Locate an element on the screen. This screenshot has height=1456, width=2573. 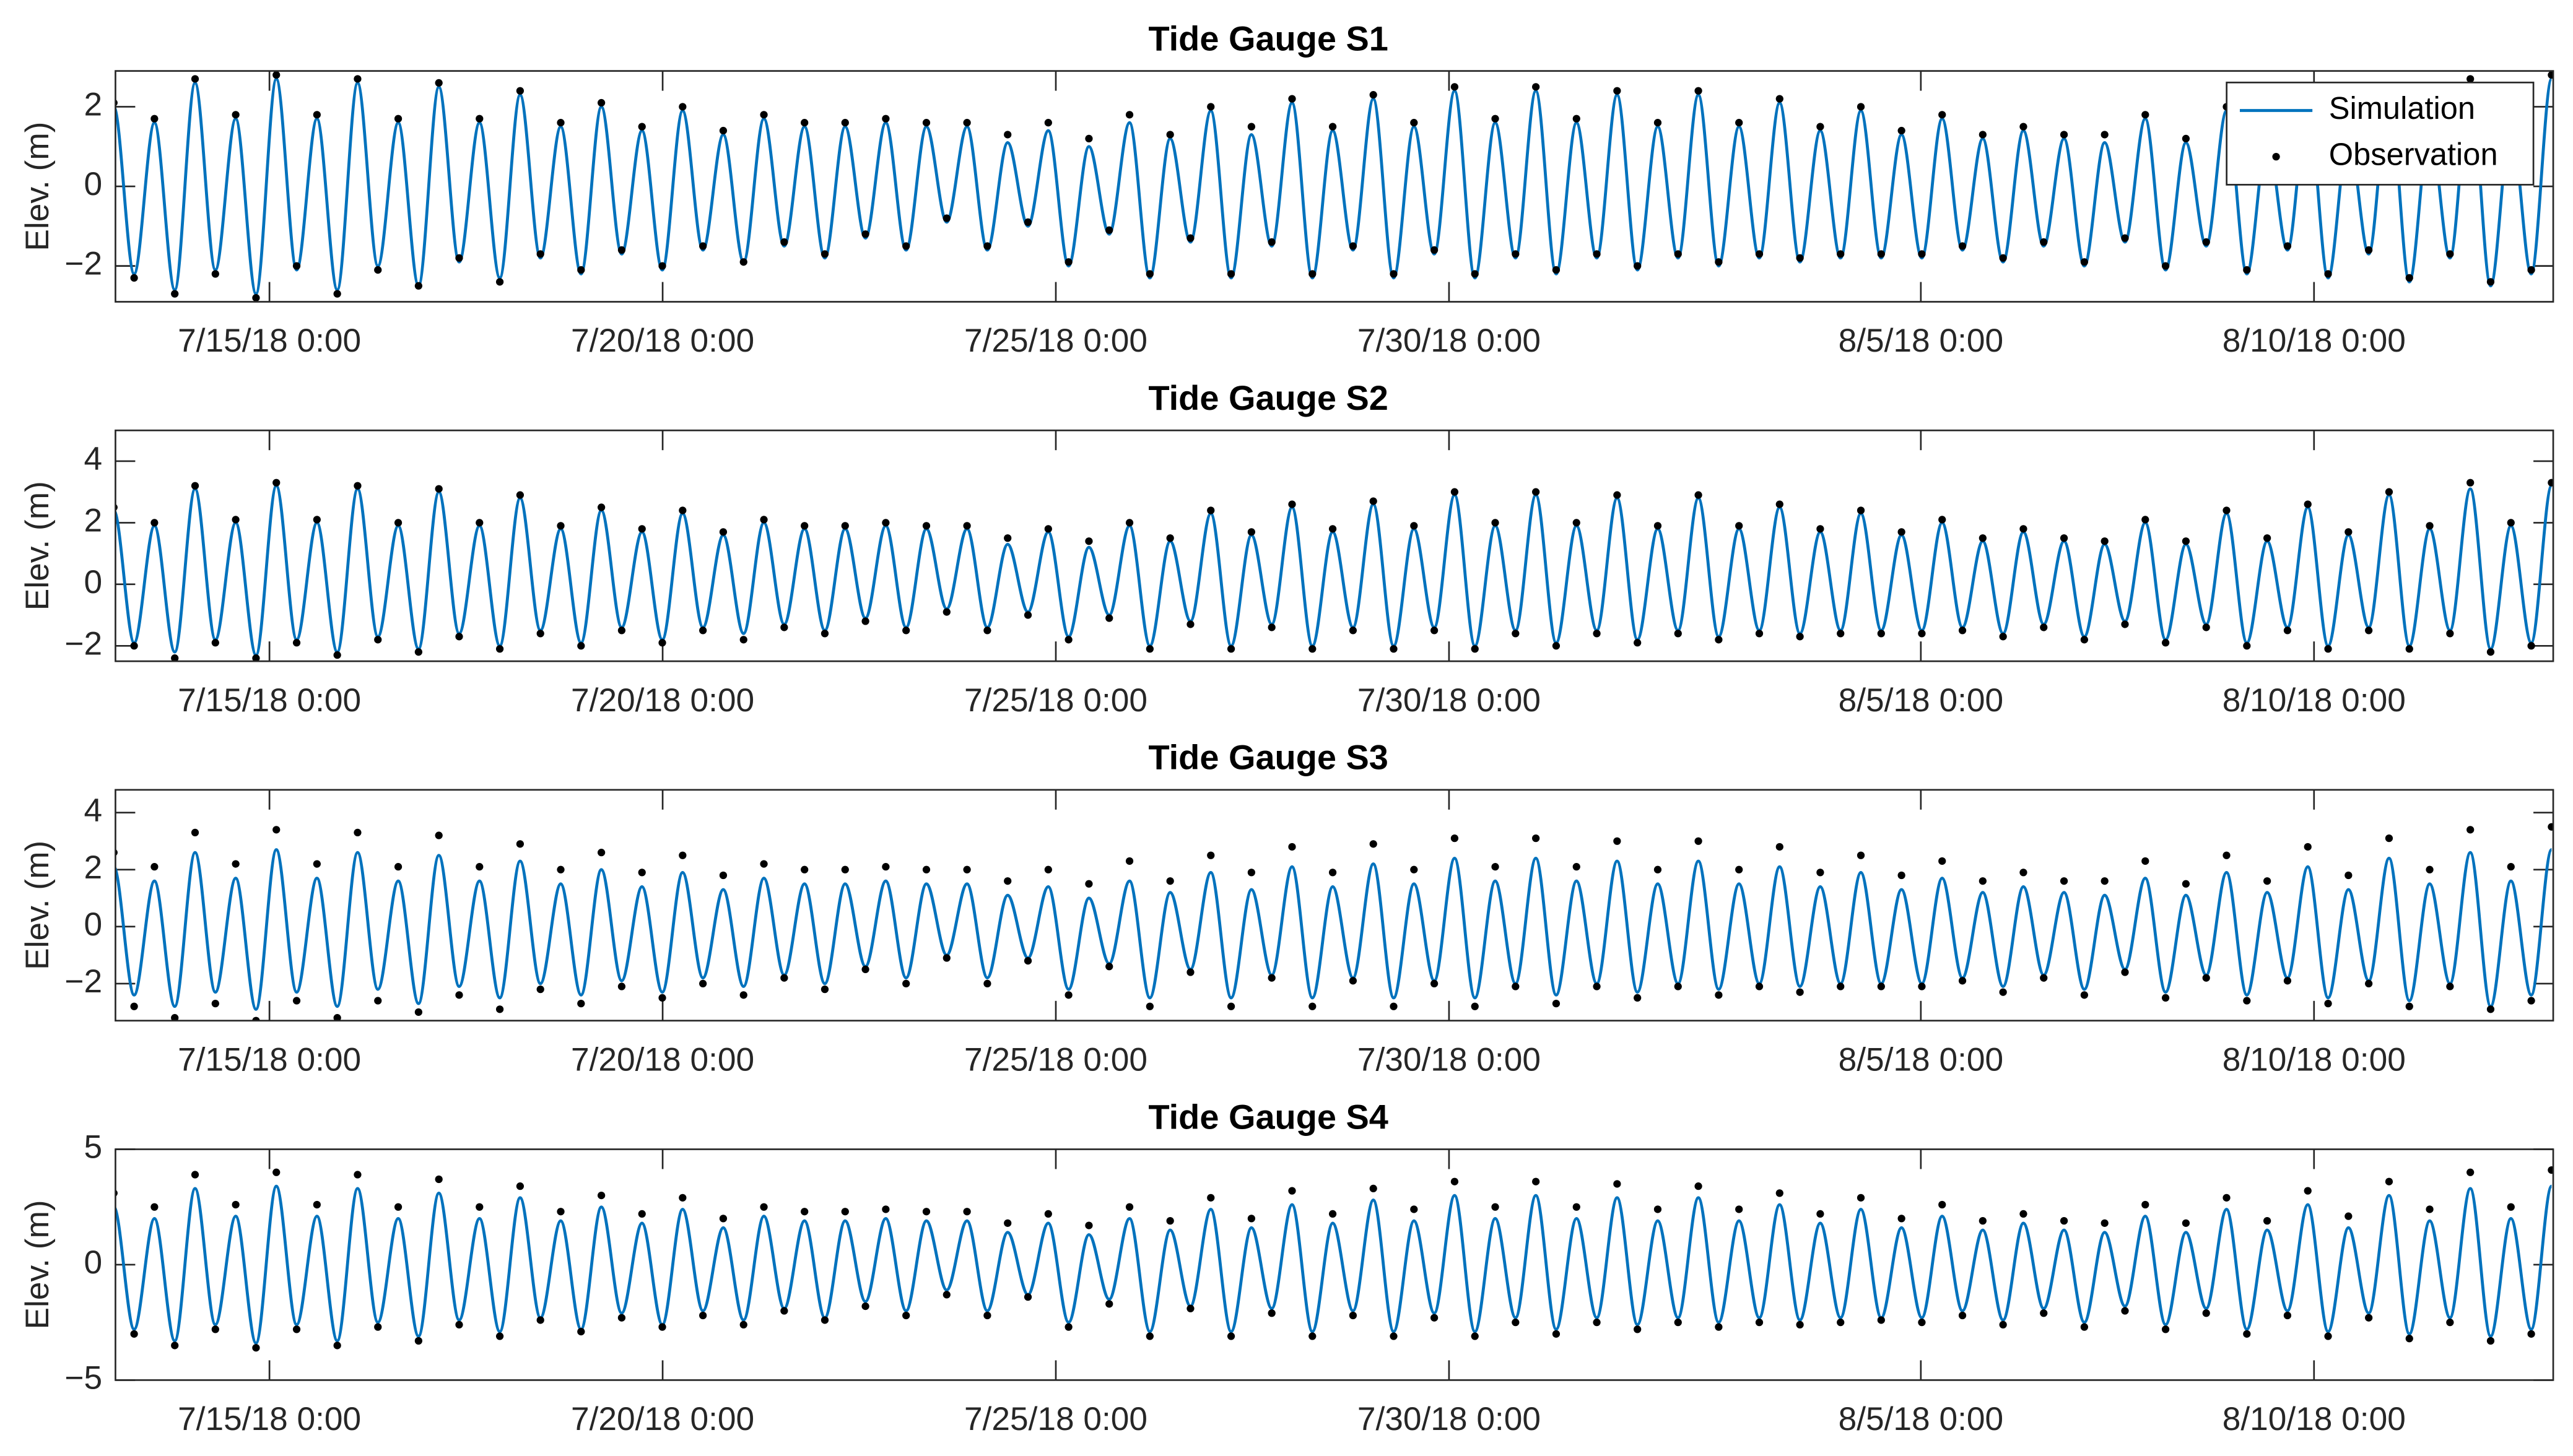
series-line is located at coordinates (1334, 929).